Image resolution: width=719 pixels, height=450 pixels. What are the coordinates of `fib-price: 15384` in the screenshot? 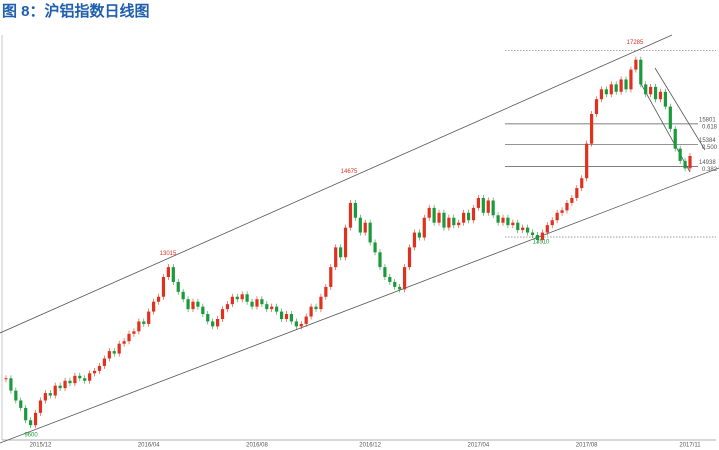 It's located at (707, 141).